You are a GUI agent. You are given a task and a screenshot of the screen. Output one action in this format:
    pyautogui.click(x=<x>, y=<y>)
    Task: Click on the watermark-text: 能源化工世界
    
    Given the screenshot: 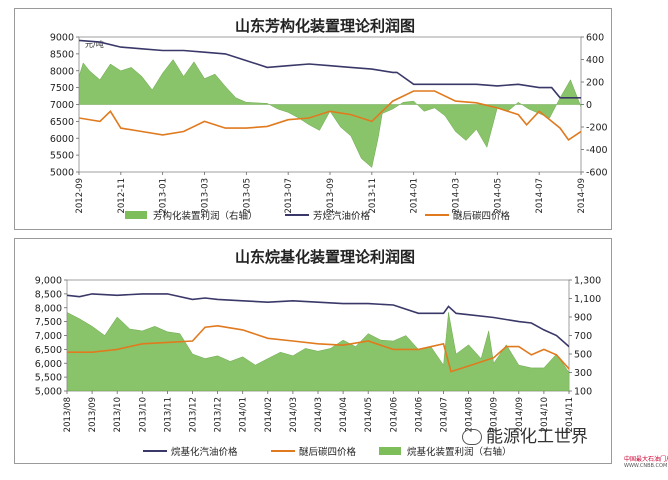 What is the action you would take?
    pyautogui.click(x=537, y=437)
    